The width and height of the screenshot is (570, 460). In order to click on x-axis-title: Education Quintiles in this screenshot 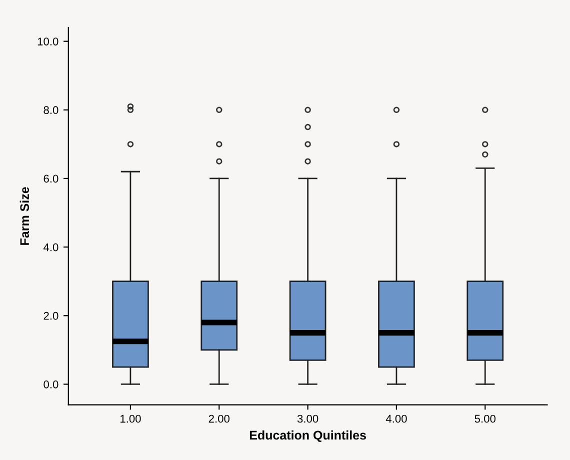, I will do `click(308, 436)`.